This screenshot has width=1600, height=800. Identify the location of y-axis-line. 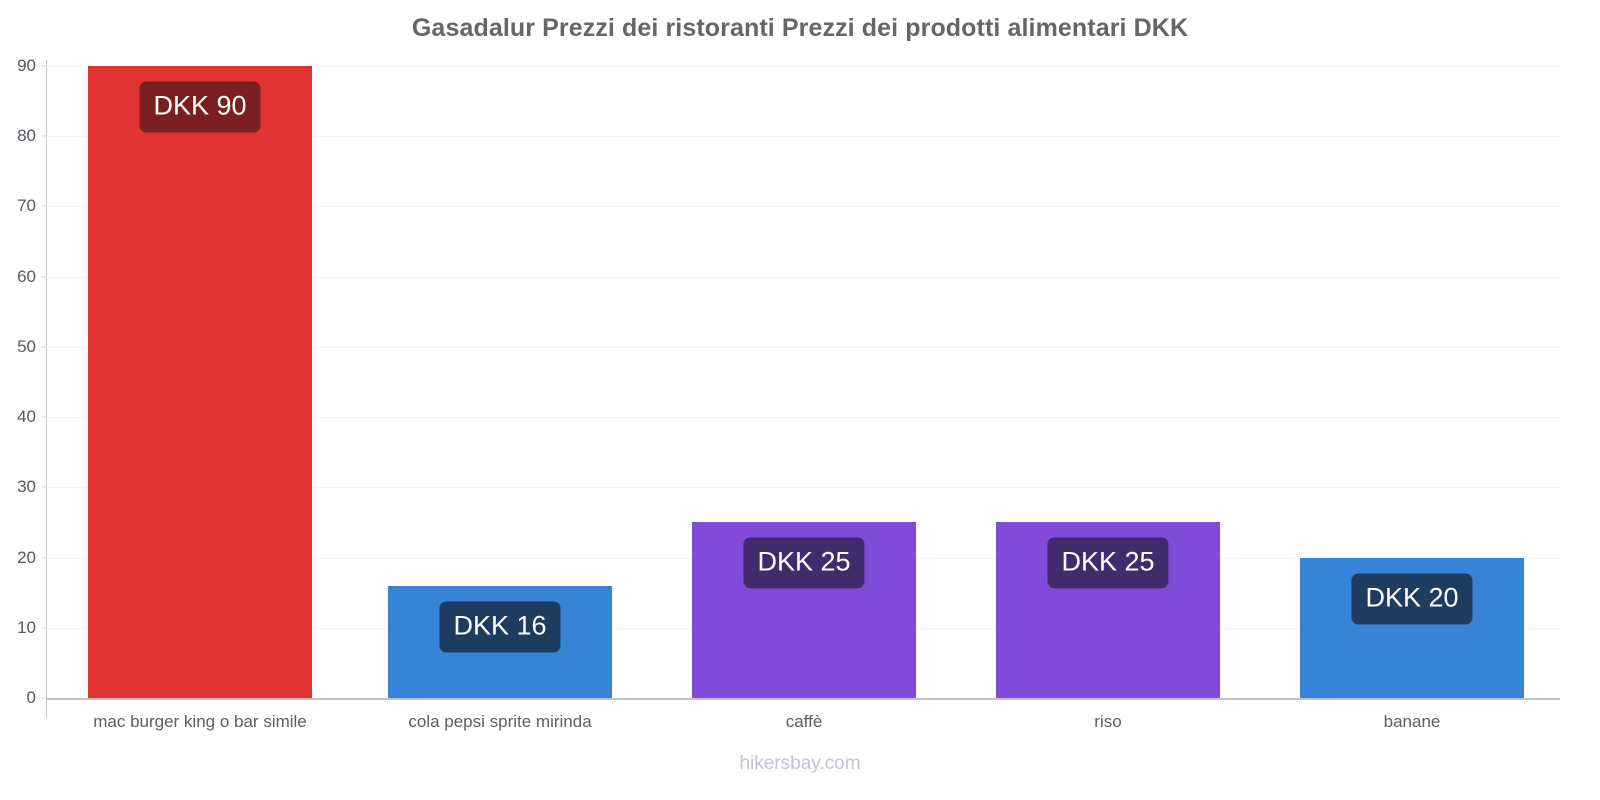
(46, 389).